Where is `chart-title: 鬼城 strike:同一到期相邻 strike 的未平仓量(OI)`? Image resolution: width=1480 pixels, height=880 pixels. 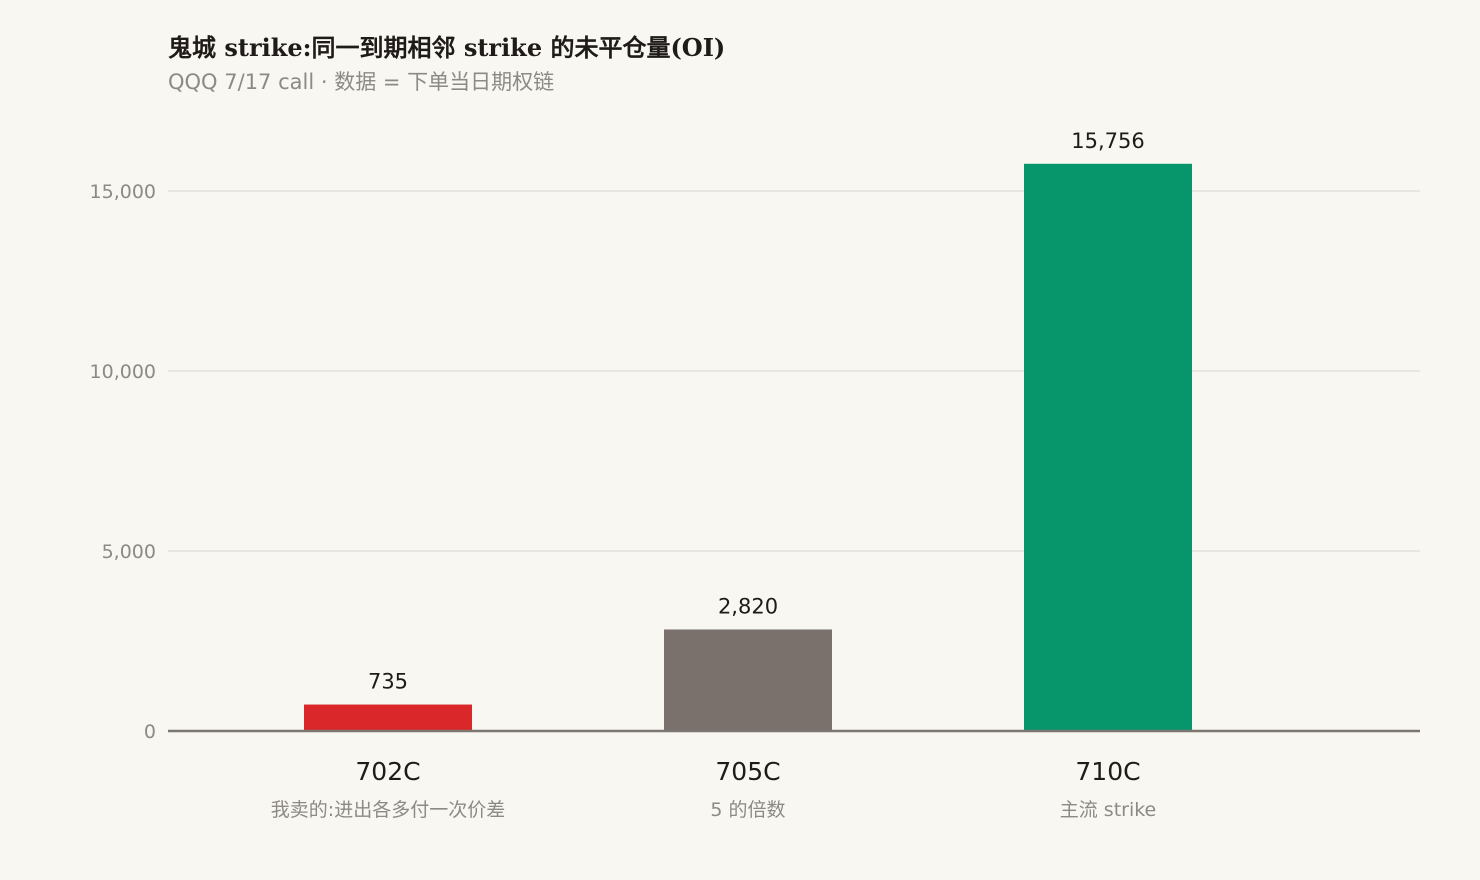
chart-title: 鬼城 strike:同一到期相邻 strike 的未平仓量(OI) is located at coordinates (447, 47).